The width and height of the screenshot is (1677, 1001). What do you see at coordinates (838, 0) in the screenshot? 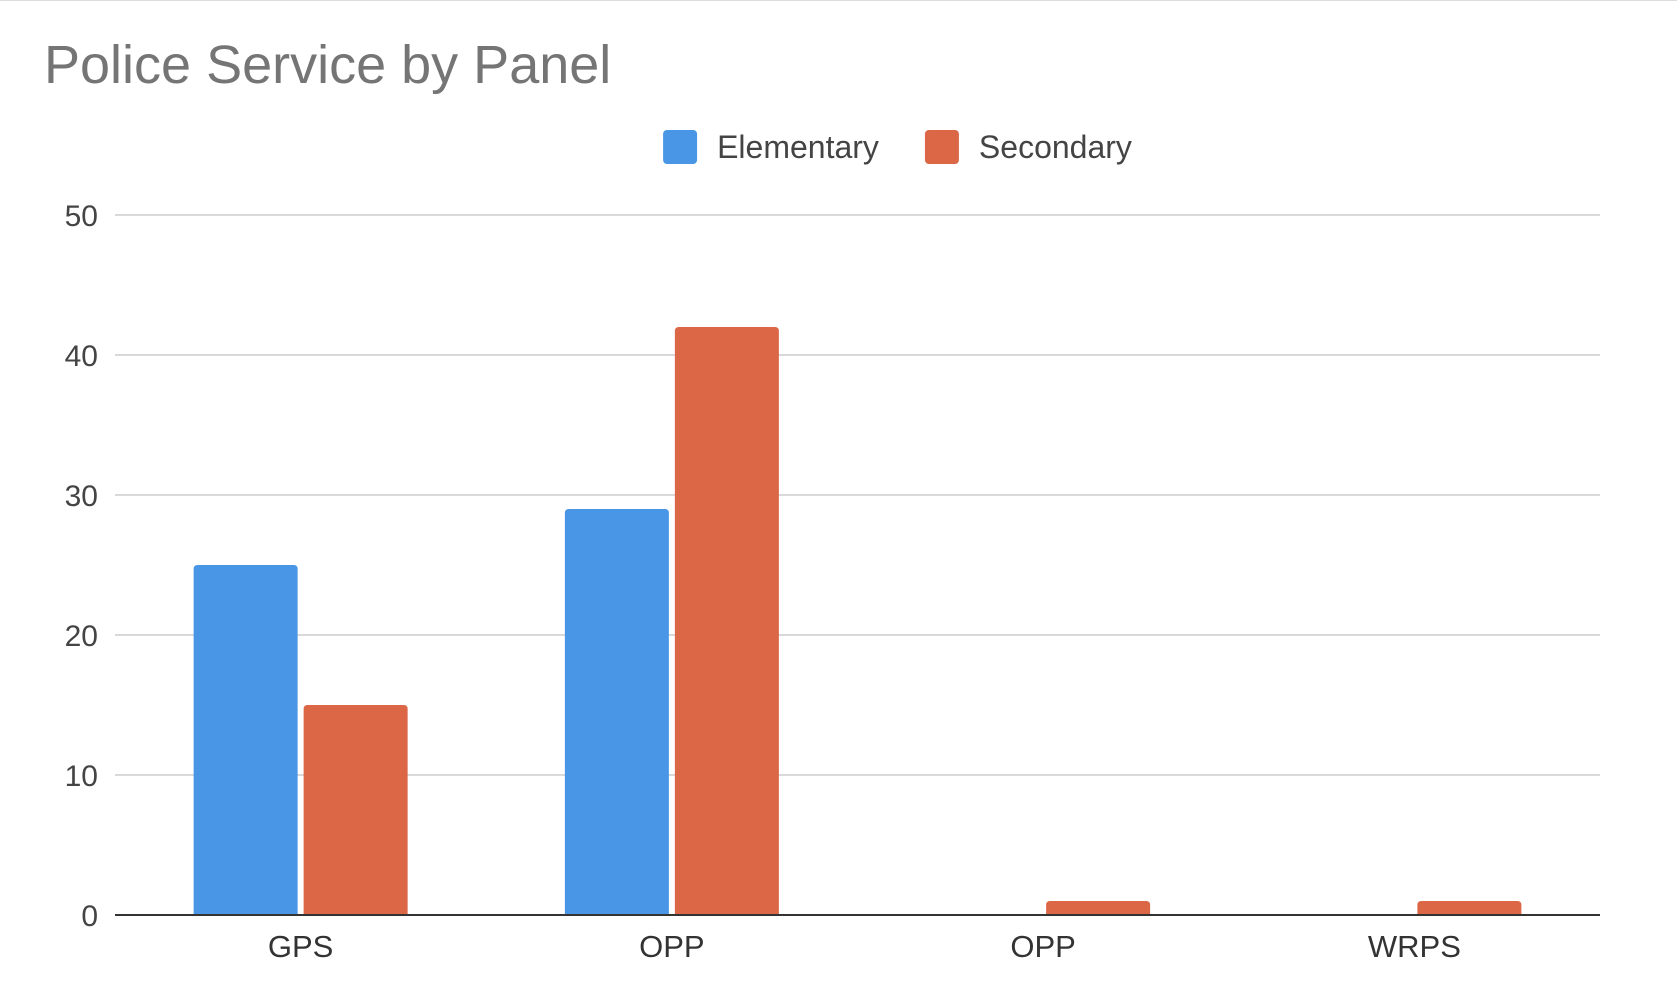
I see `top-border` at bounding box center [838, 0].